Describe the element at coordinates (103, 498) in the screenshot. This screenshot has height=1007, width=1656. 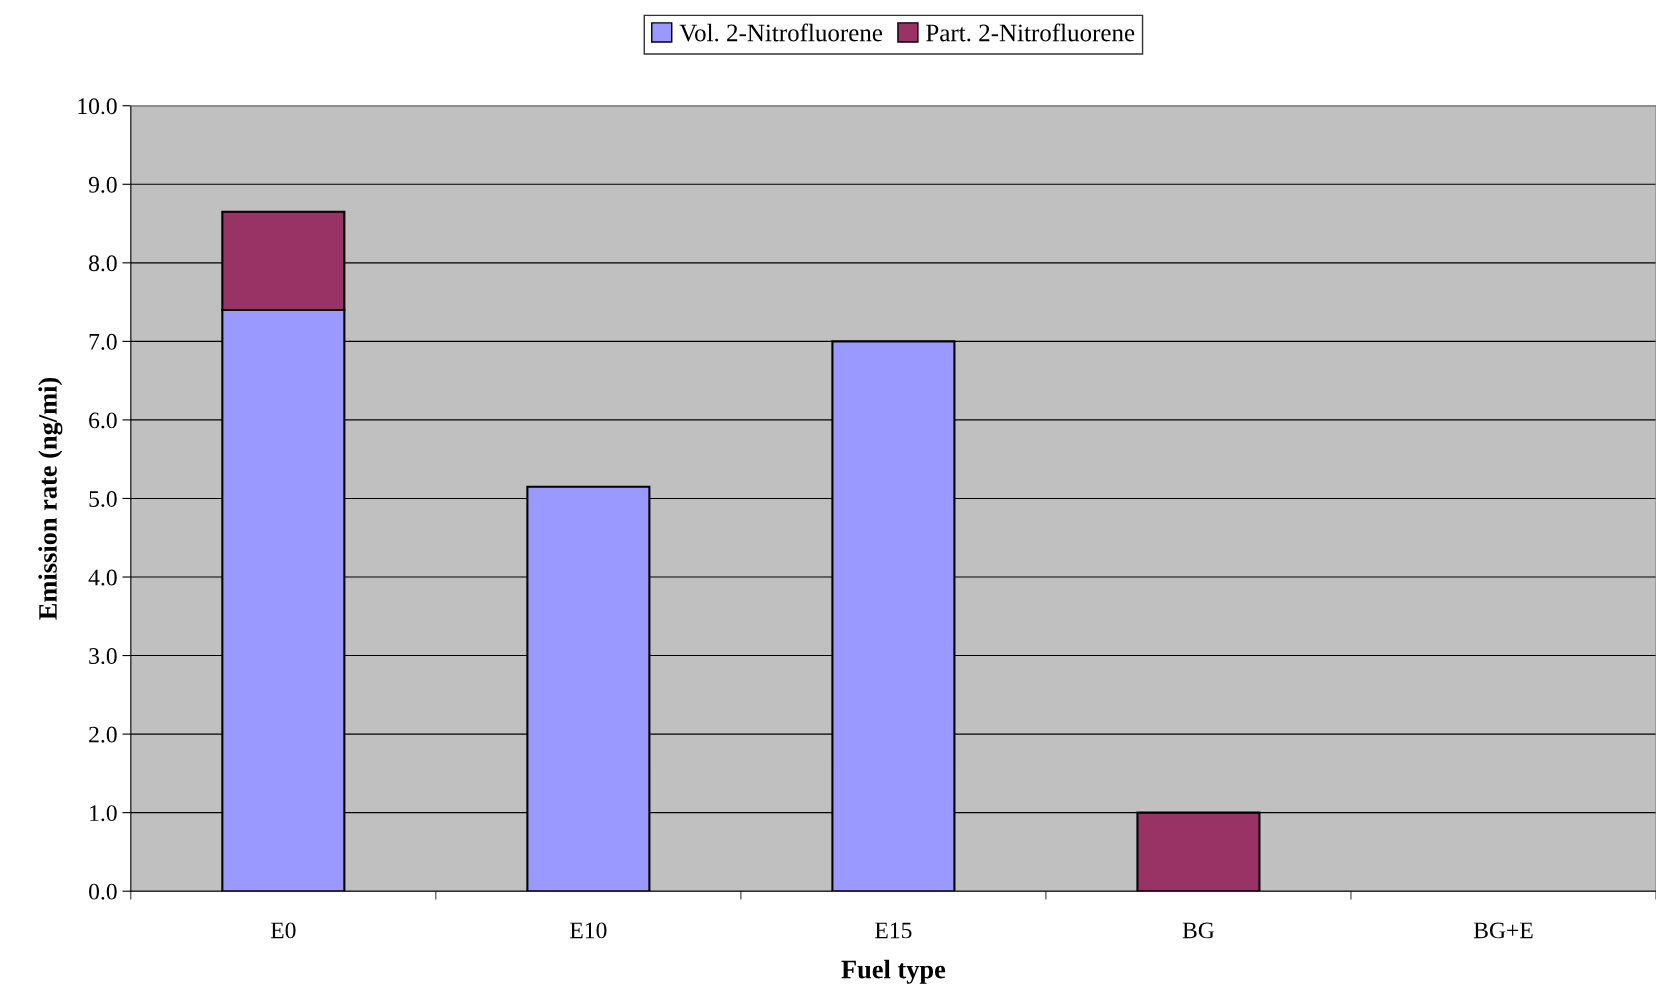
I see `y-tick-label: 5.0` at that location.